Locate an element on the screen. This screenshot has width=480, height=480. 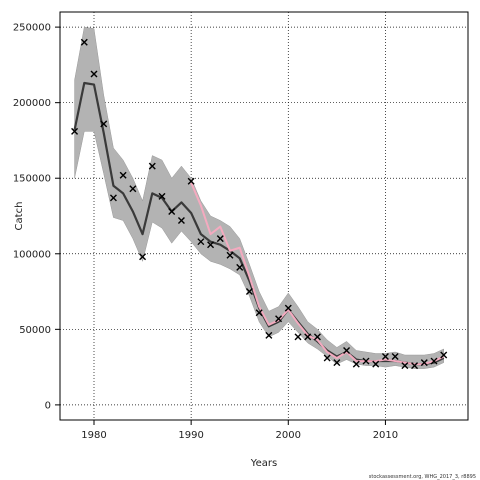
y-tick-label: 250000 is located at coordinates (32, 28).